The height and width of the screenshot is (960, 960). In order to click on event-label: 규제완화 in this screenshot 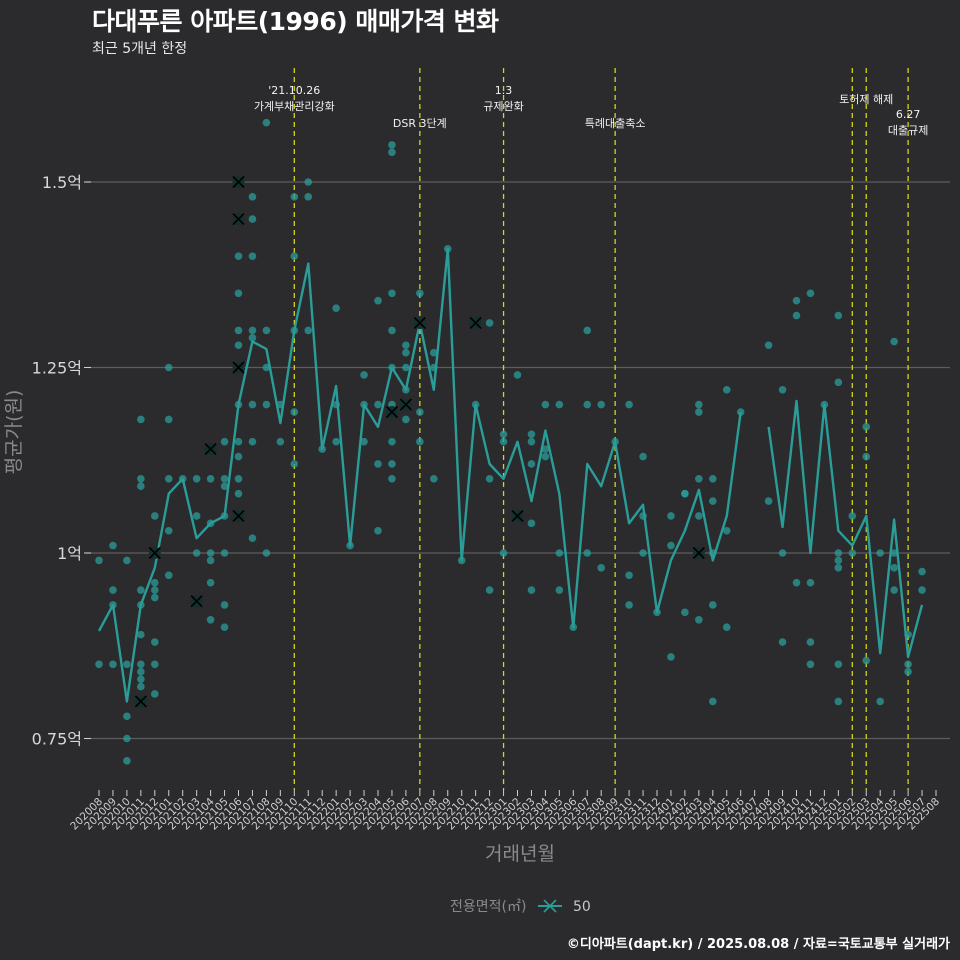, I will do `click(503, 106)`.